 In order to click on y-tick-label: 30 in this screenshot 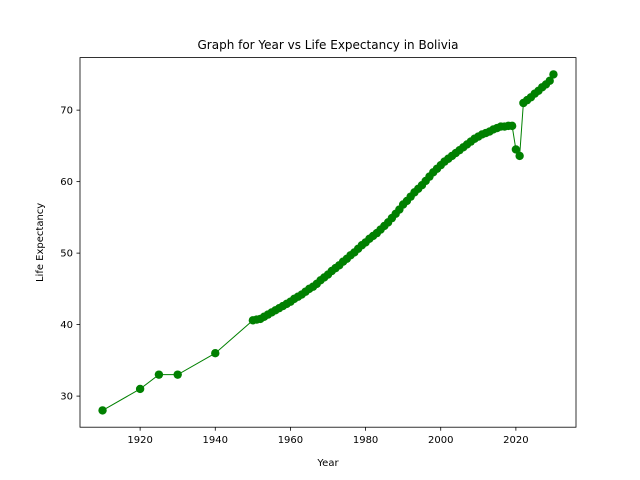, I will do `click(66, 397)`.